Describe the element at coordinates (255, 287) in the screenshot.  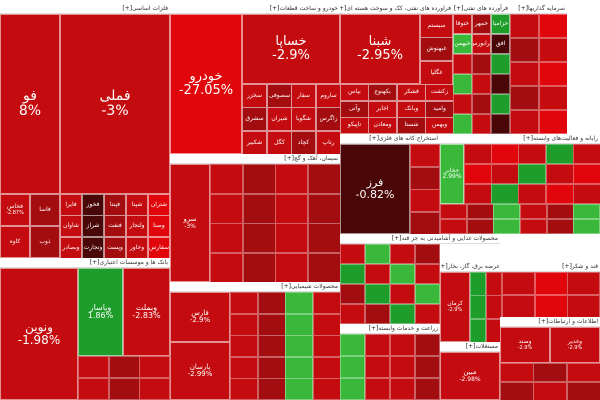
I see `sector-header: محصولات شیمیایی[+]` at that location.